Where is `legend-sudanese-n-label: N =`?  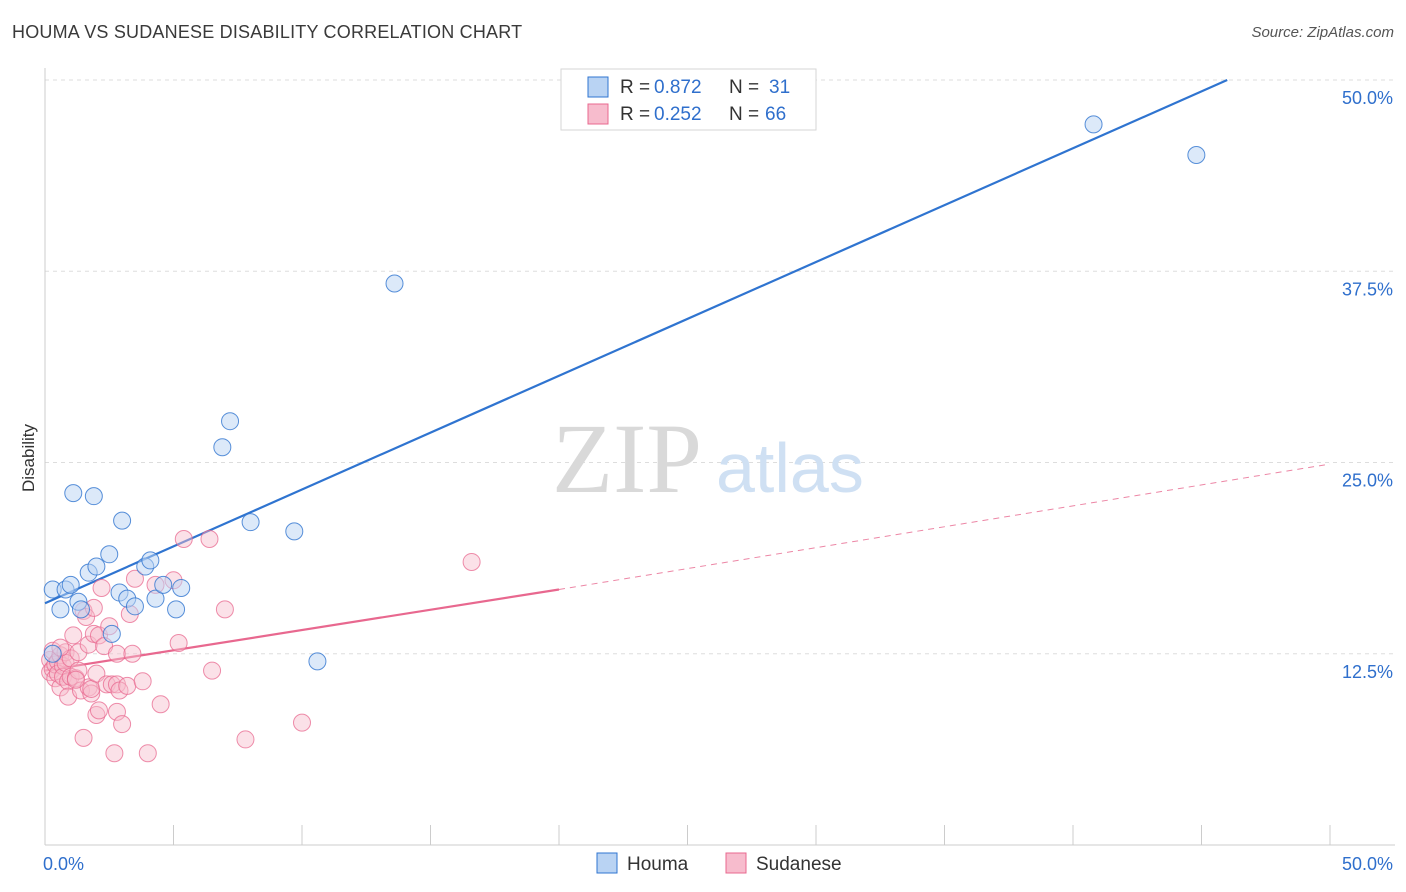
legend-sudanese-n-label: N = is located at coordinates (744, 114).